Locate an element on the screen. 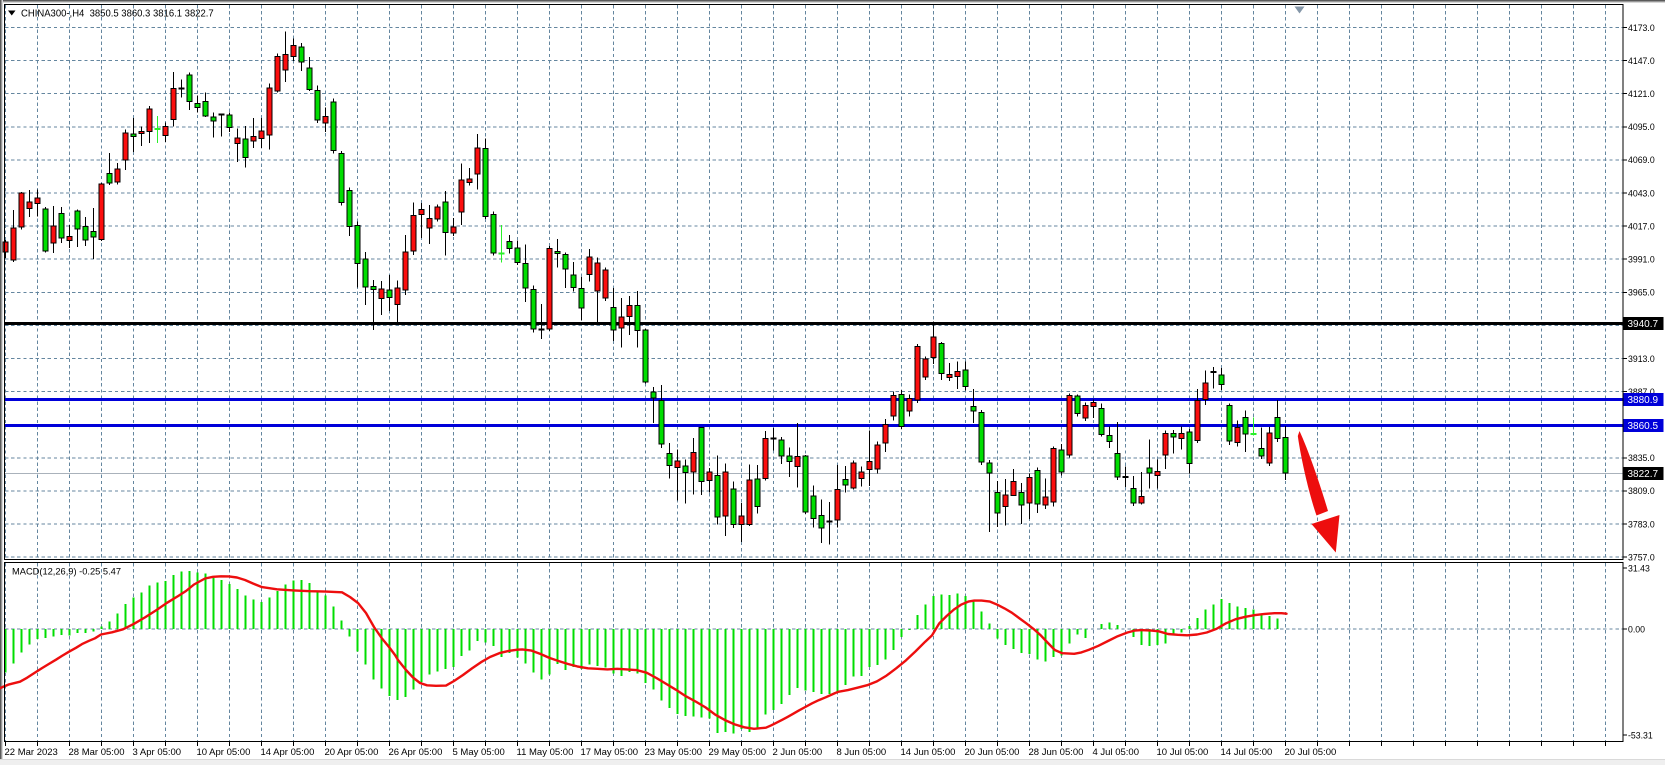 The image size is (1665, 765). svg-text: 28 Jun 05:00 is located at coordinates (1056, 752).